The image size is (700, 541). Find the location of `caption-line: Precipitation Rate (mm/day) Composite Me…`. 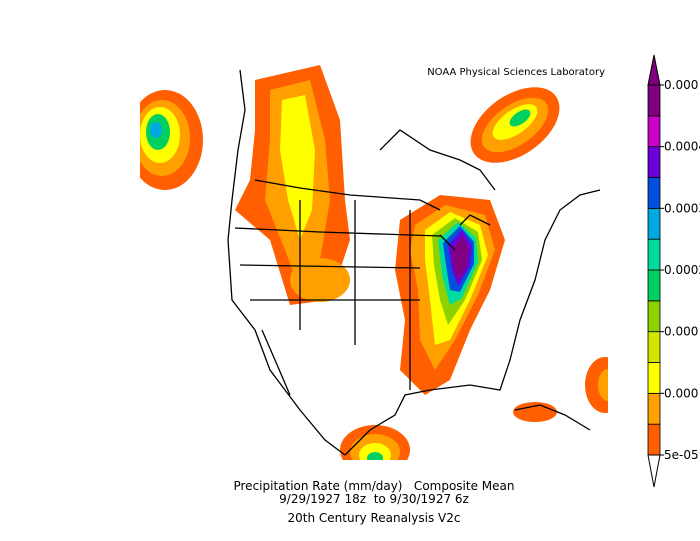

caption-line: Precipitation Rate (mm/day) Composite Me… is located at coordinates (373, 486).